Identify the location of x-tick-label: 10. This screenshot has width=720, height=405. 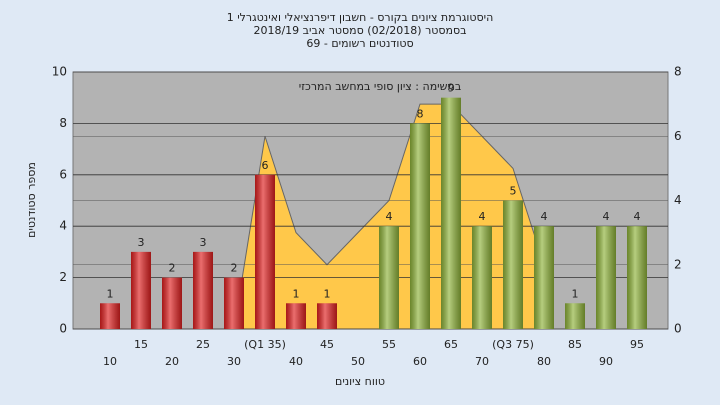
(110, 361).